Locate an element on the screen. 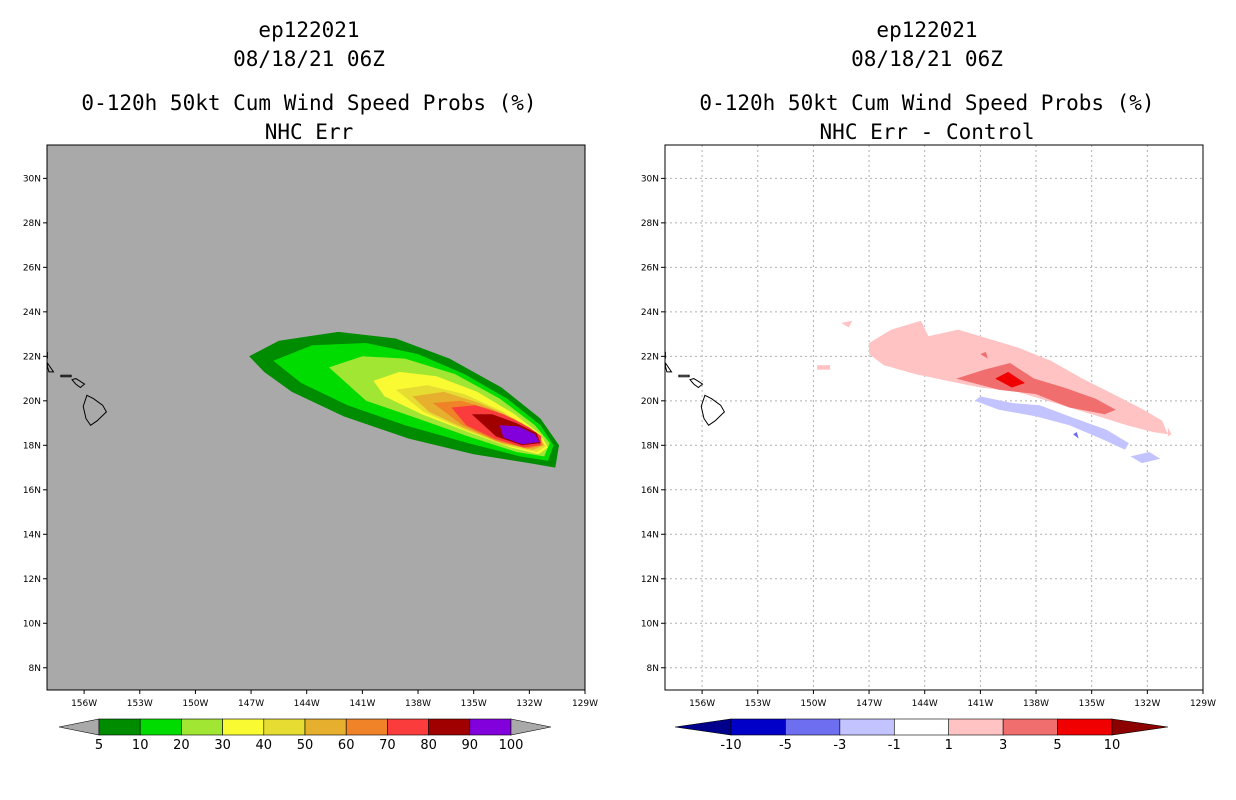 This screenshot has width=1236, height=800. colorbar-label: -10 is located at coordinates (730, 745).